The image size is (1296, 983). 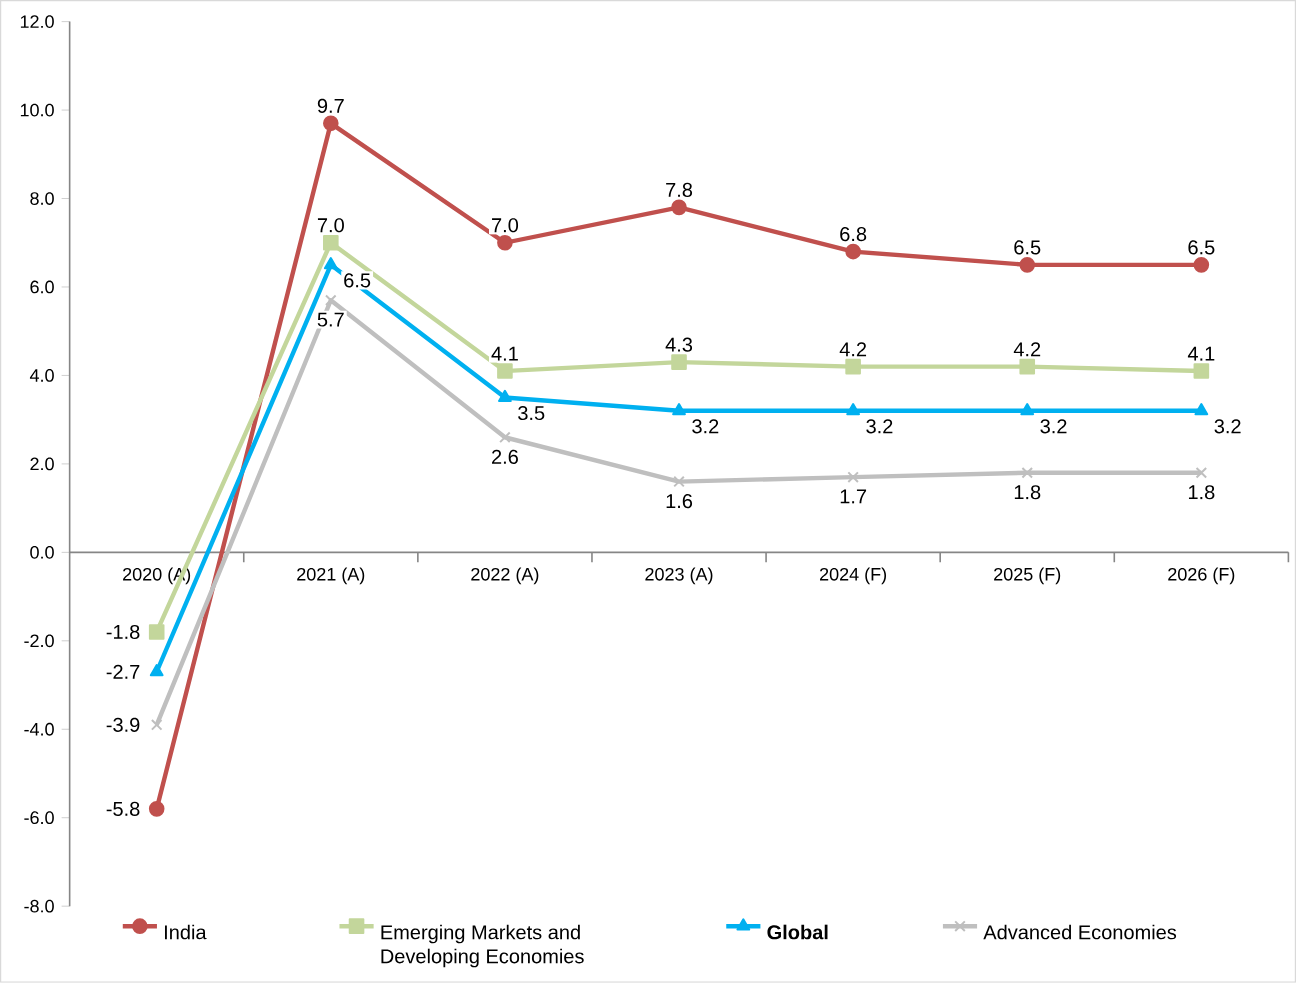 I want to click on y-tick-label: -8.0, so click(x=39, y=906).